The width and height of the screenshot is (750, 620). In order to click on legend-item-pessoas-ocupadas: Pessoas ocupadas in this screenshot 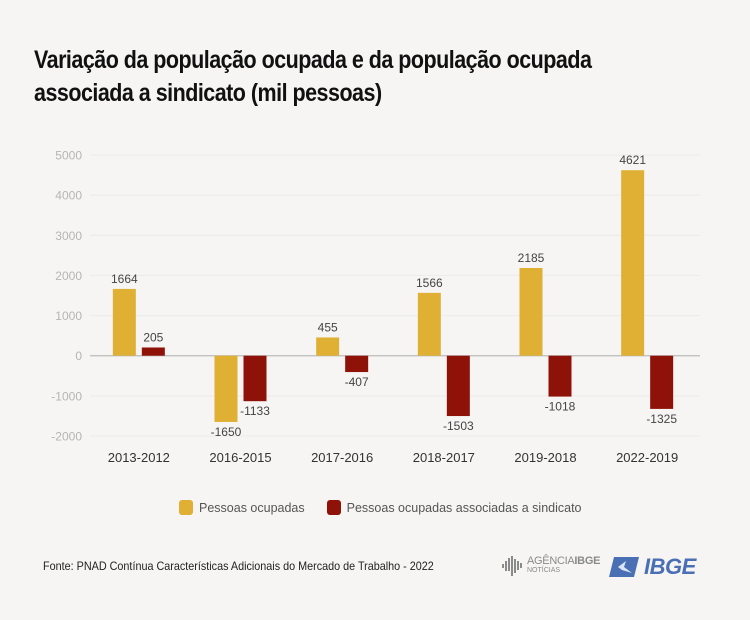, I will do `click(242, 507)`.